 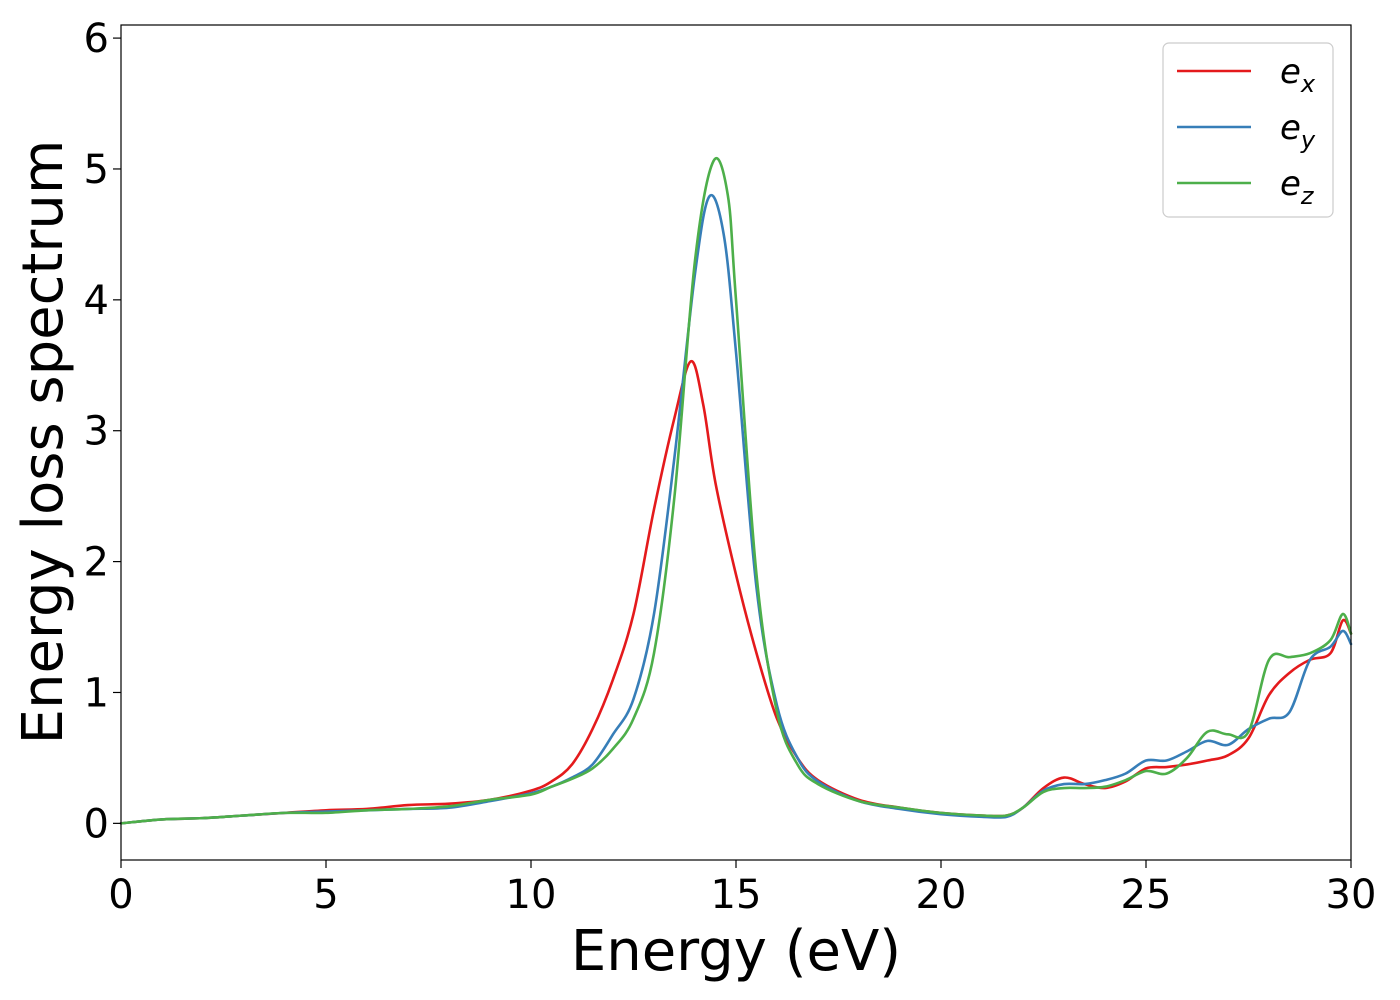 What do you see at coordinates (1146, 895) in the screenshot?
I see `x-tick-label: 25` at bounding box center [1146, 895].